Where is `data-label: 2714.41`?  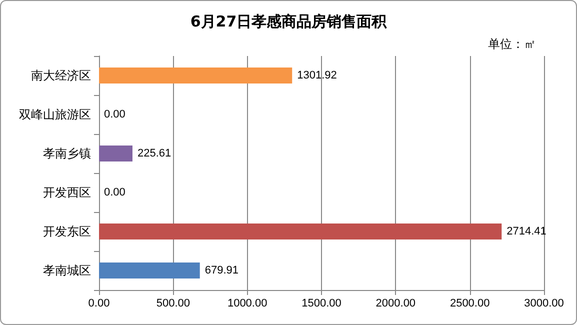
data-label: 2714.41 is located at coordinates (526, 232).